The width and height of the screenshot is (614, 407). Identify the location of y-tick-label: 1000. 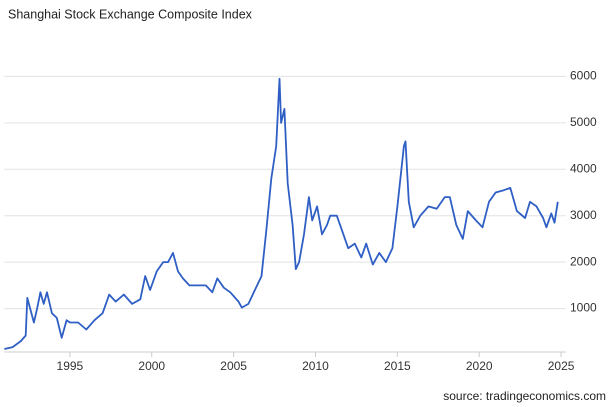
(583, 308).